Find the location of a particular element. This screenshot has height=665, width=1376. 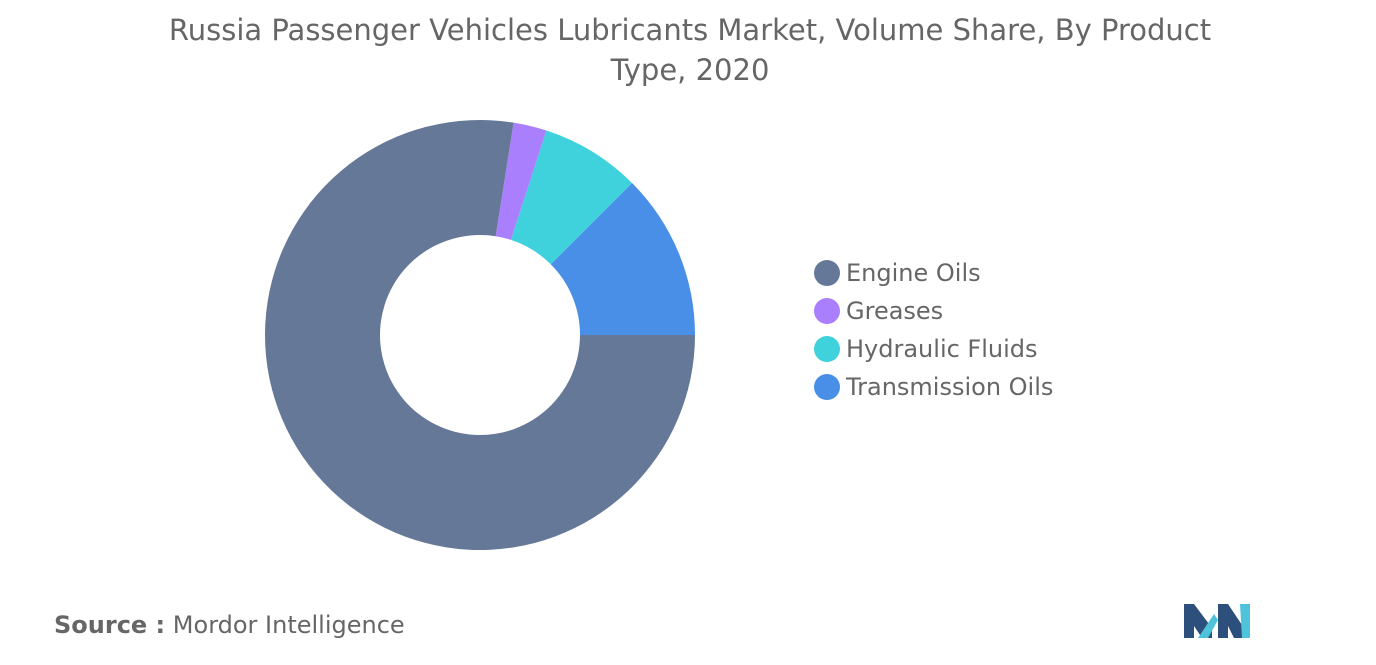

legend-item-greases: Greases is located at coordinates (933, 311).